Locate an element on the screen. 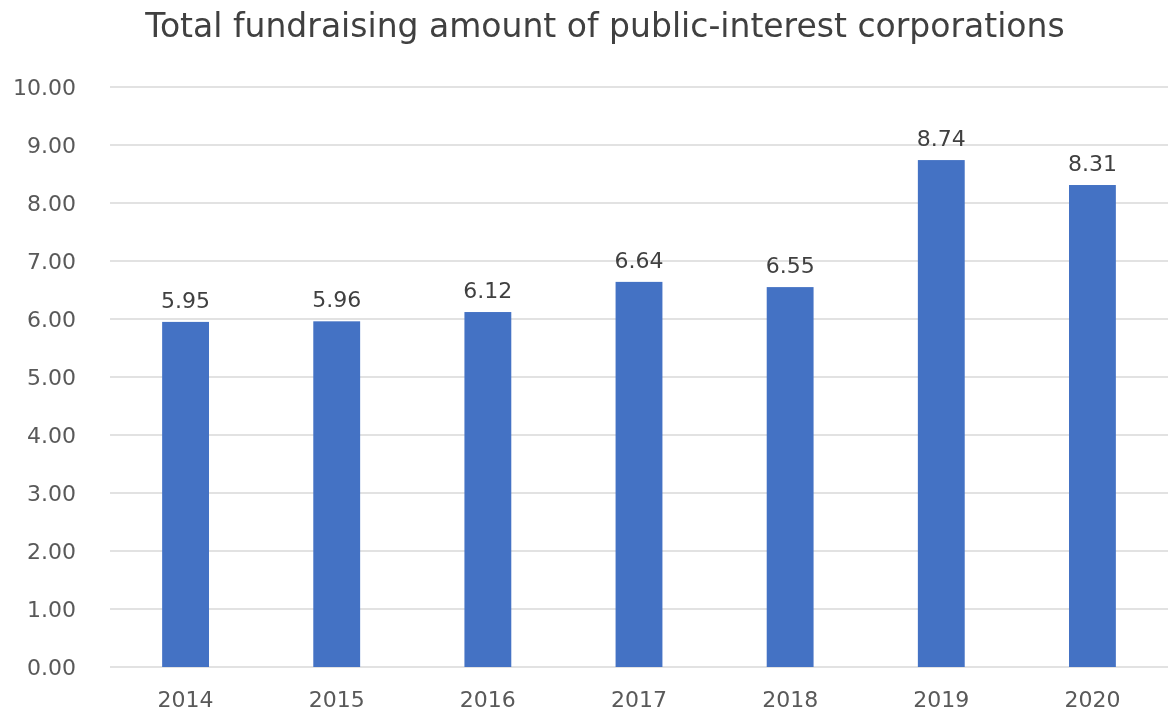 Image resolution: width=1172 pixels, height=715 pixels. data-label: 8.74 is located at coordinates (941, 139).